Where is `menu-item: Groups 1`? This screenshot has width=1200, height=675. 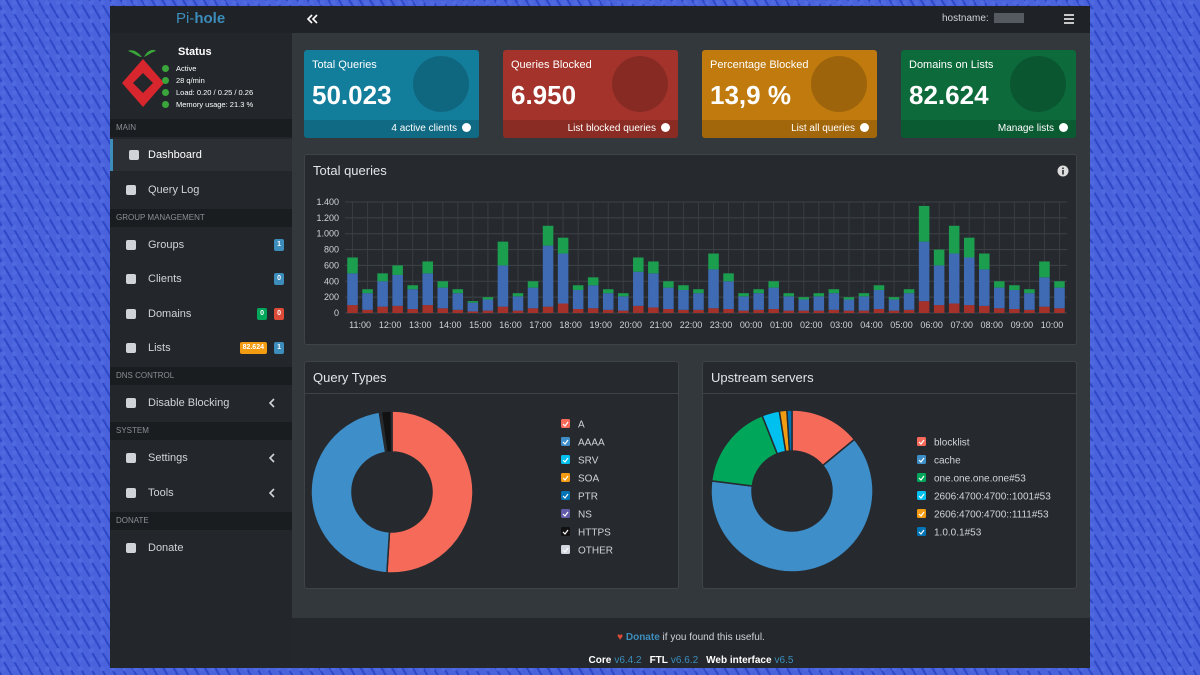
menu-item: Groups 1 is located at coordinates (201, 245).